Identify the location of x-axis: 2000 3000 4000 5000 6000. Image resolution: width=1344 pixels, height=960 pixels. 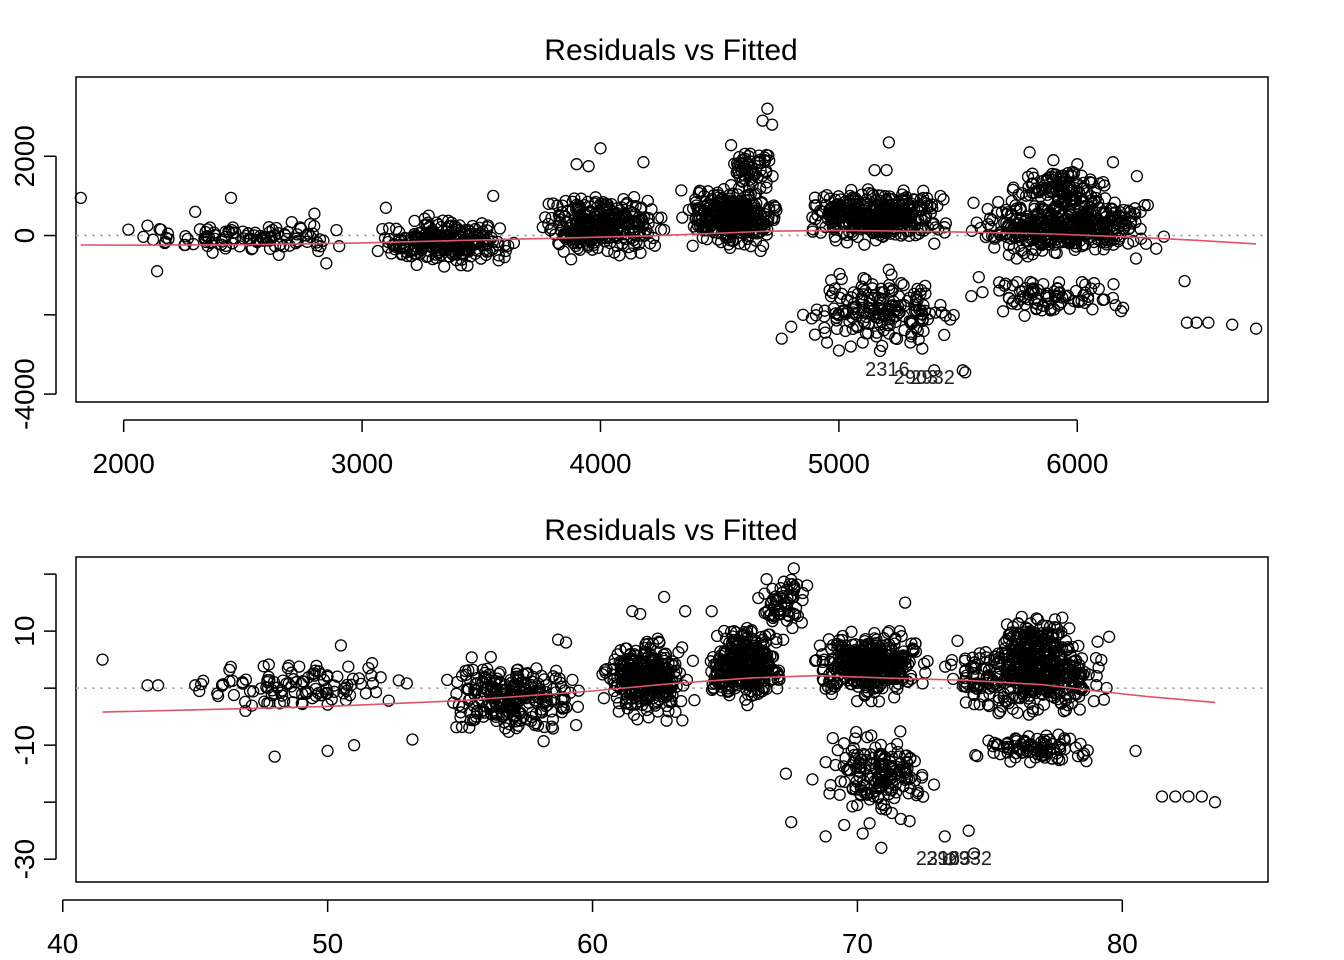
(600, 449).